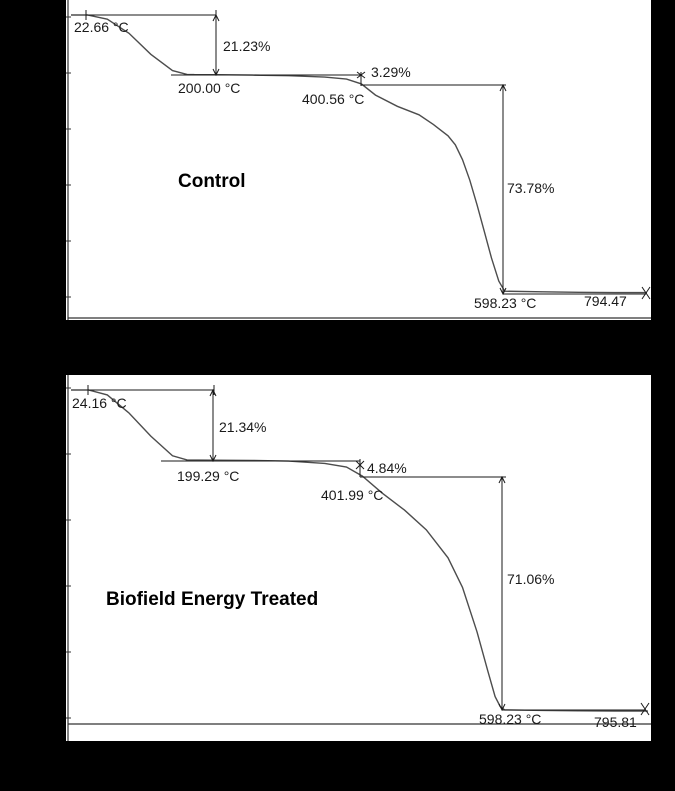 This screenshot has height=791, width=675. Describe the element at coordinates (209, 88) in the screenshot. I see `control-step1-end-label: 200.00 °C` at that location.